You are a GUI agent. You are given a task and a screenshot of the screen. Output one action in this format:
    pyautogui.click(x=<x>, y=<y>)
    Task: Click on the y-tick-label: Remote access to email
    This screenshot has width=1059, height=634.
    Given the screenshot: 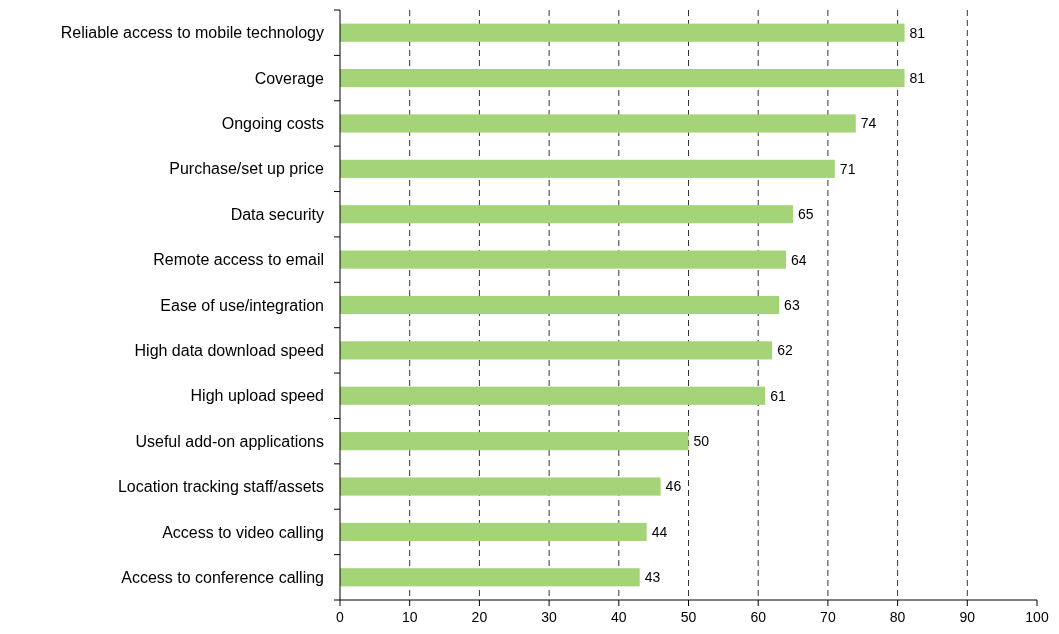 What is the action you would take?
    pyautogui.click(x=238, y=260)
    